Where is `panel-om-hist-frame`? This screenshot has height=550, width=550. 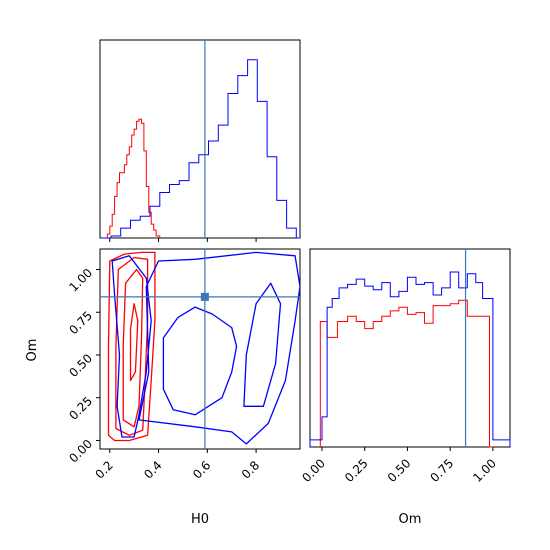 panel-om-hist-frame is located at coordinates (410, 348).